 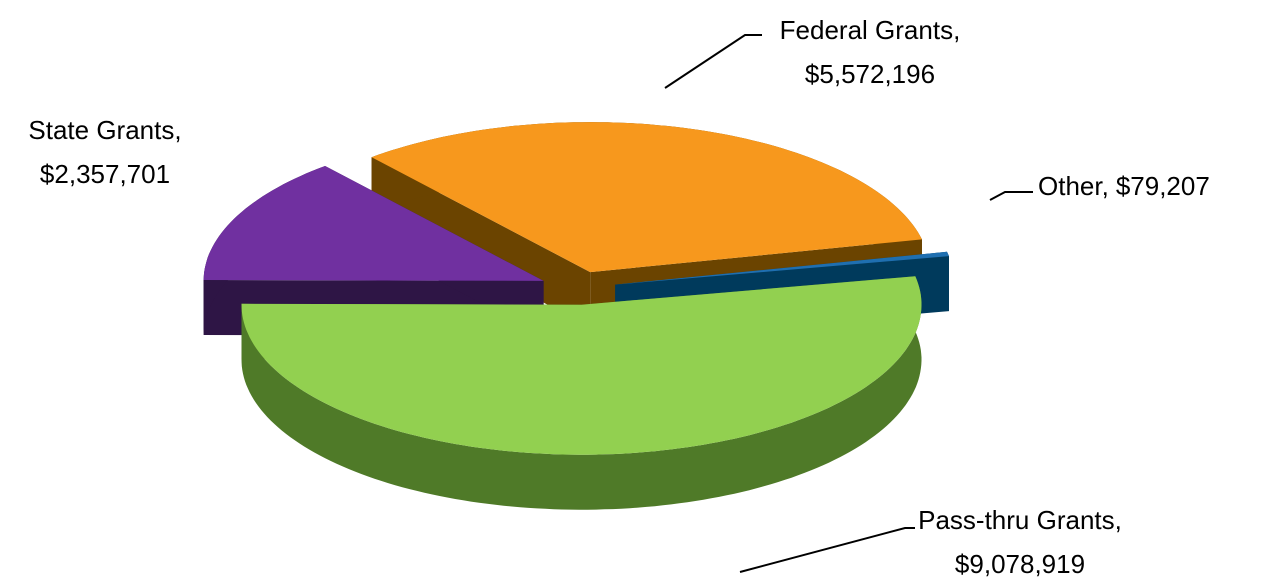 What do you see at coordinates (104, 152) in the screenshot?
I see `data-label: State Grants, $2,357,701` at bounding box center [104, 152].